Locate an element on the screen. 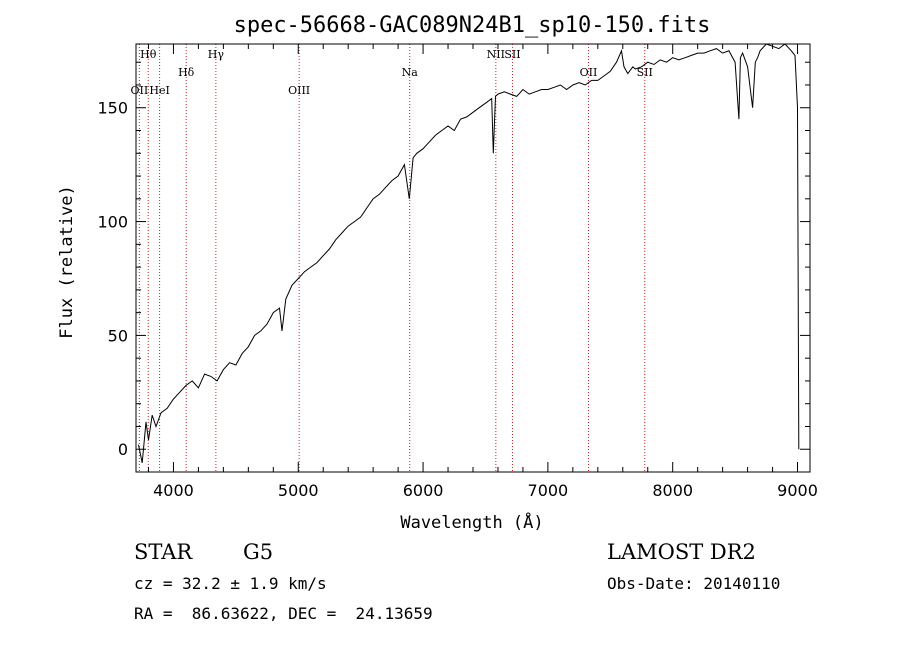 The height and width of the screenshot is (649, 900). line-marker-label: Na is located at coordinates (410, 72).